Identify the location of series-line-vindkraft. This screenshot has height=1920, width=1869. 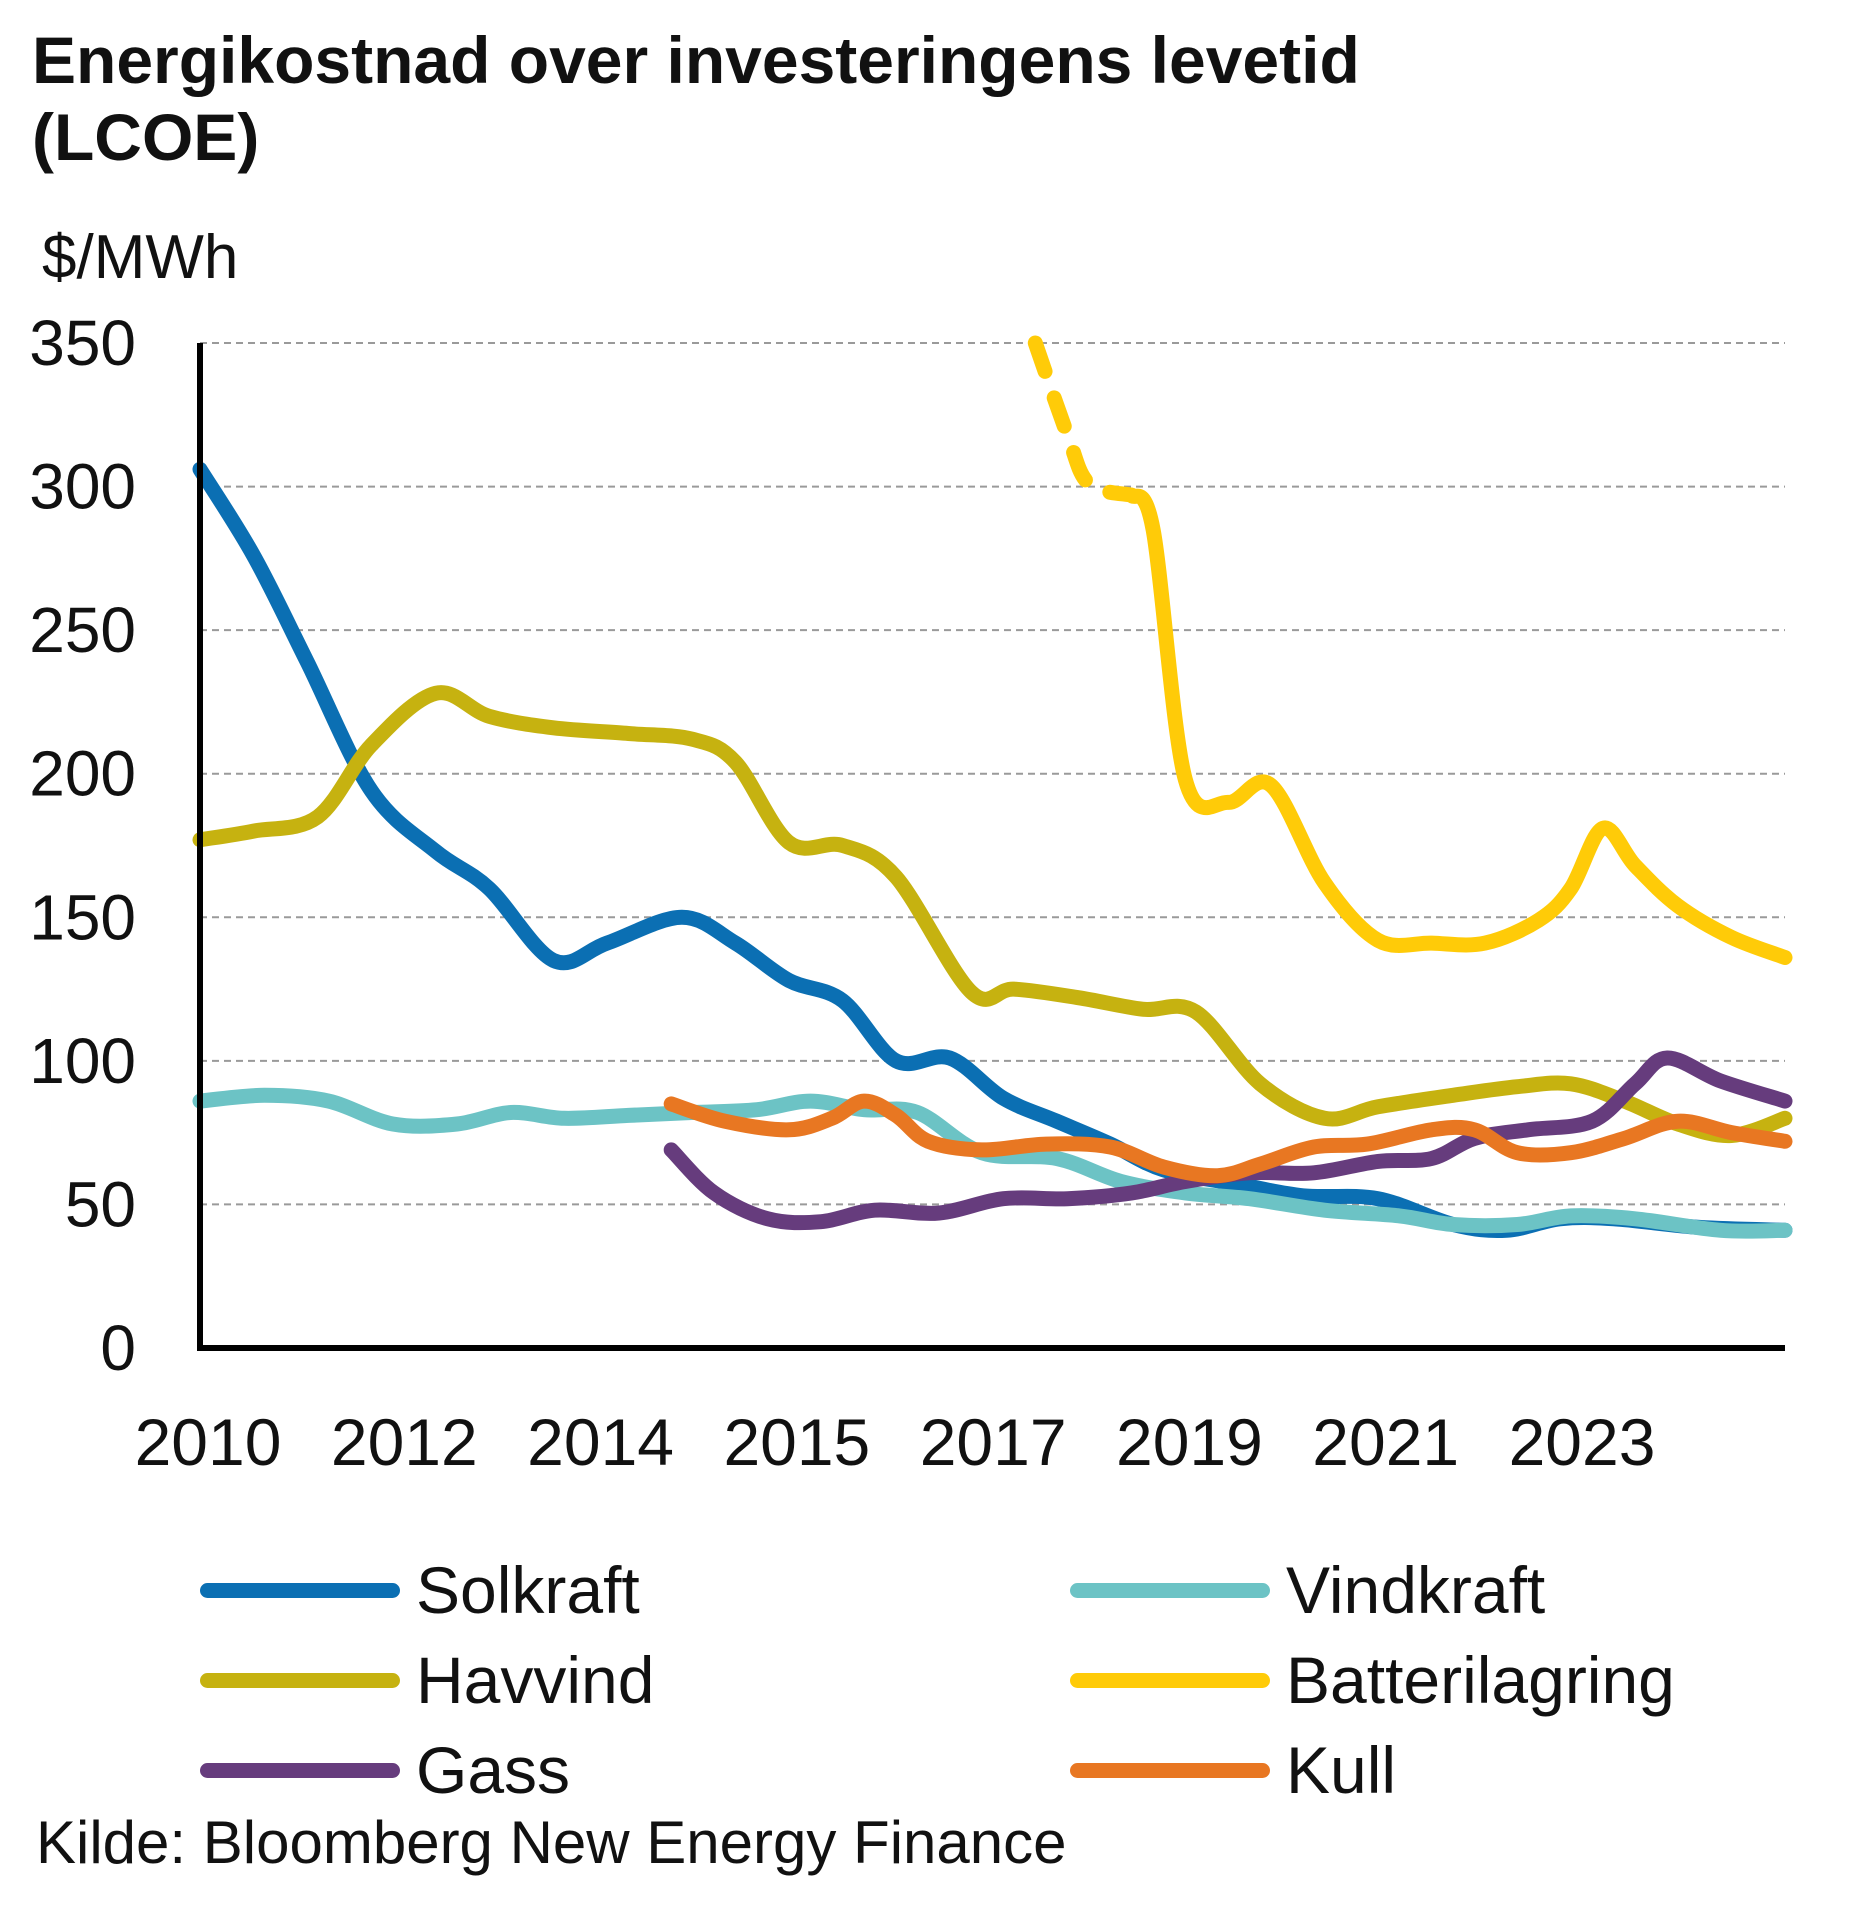
(992, 1163).